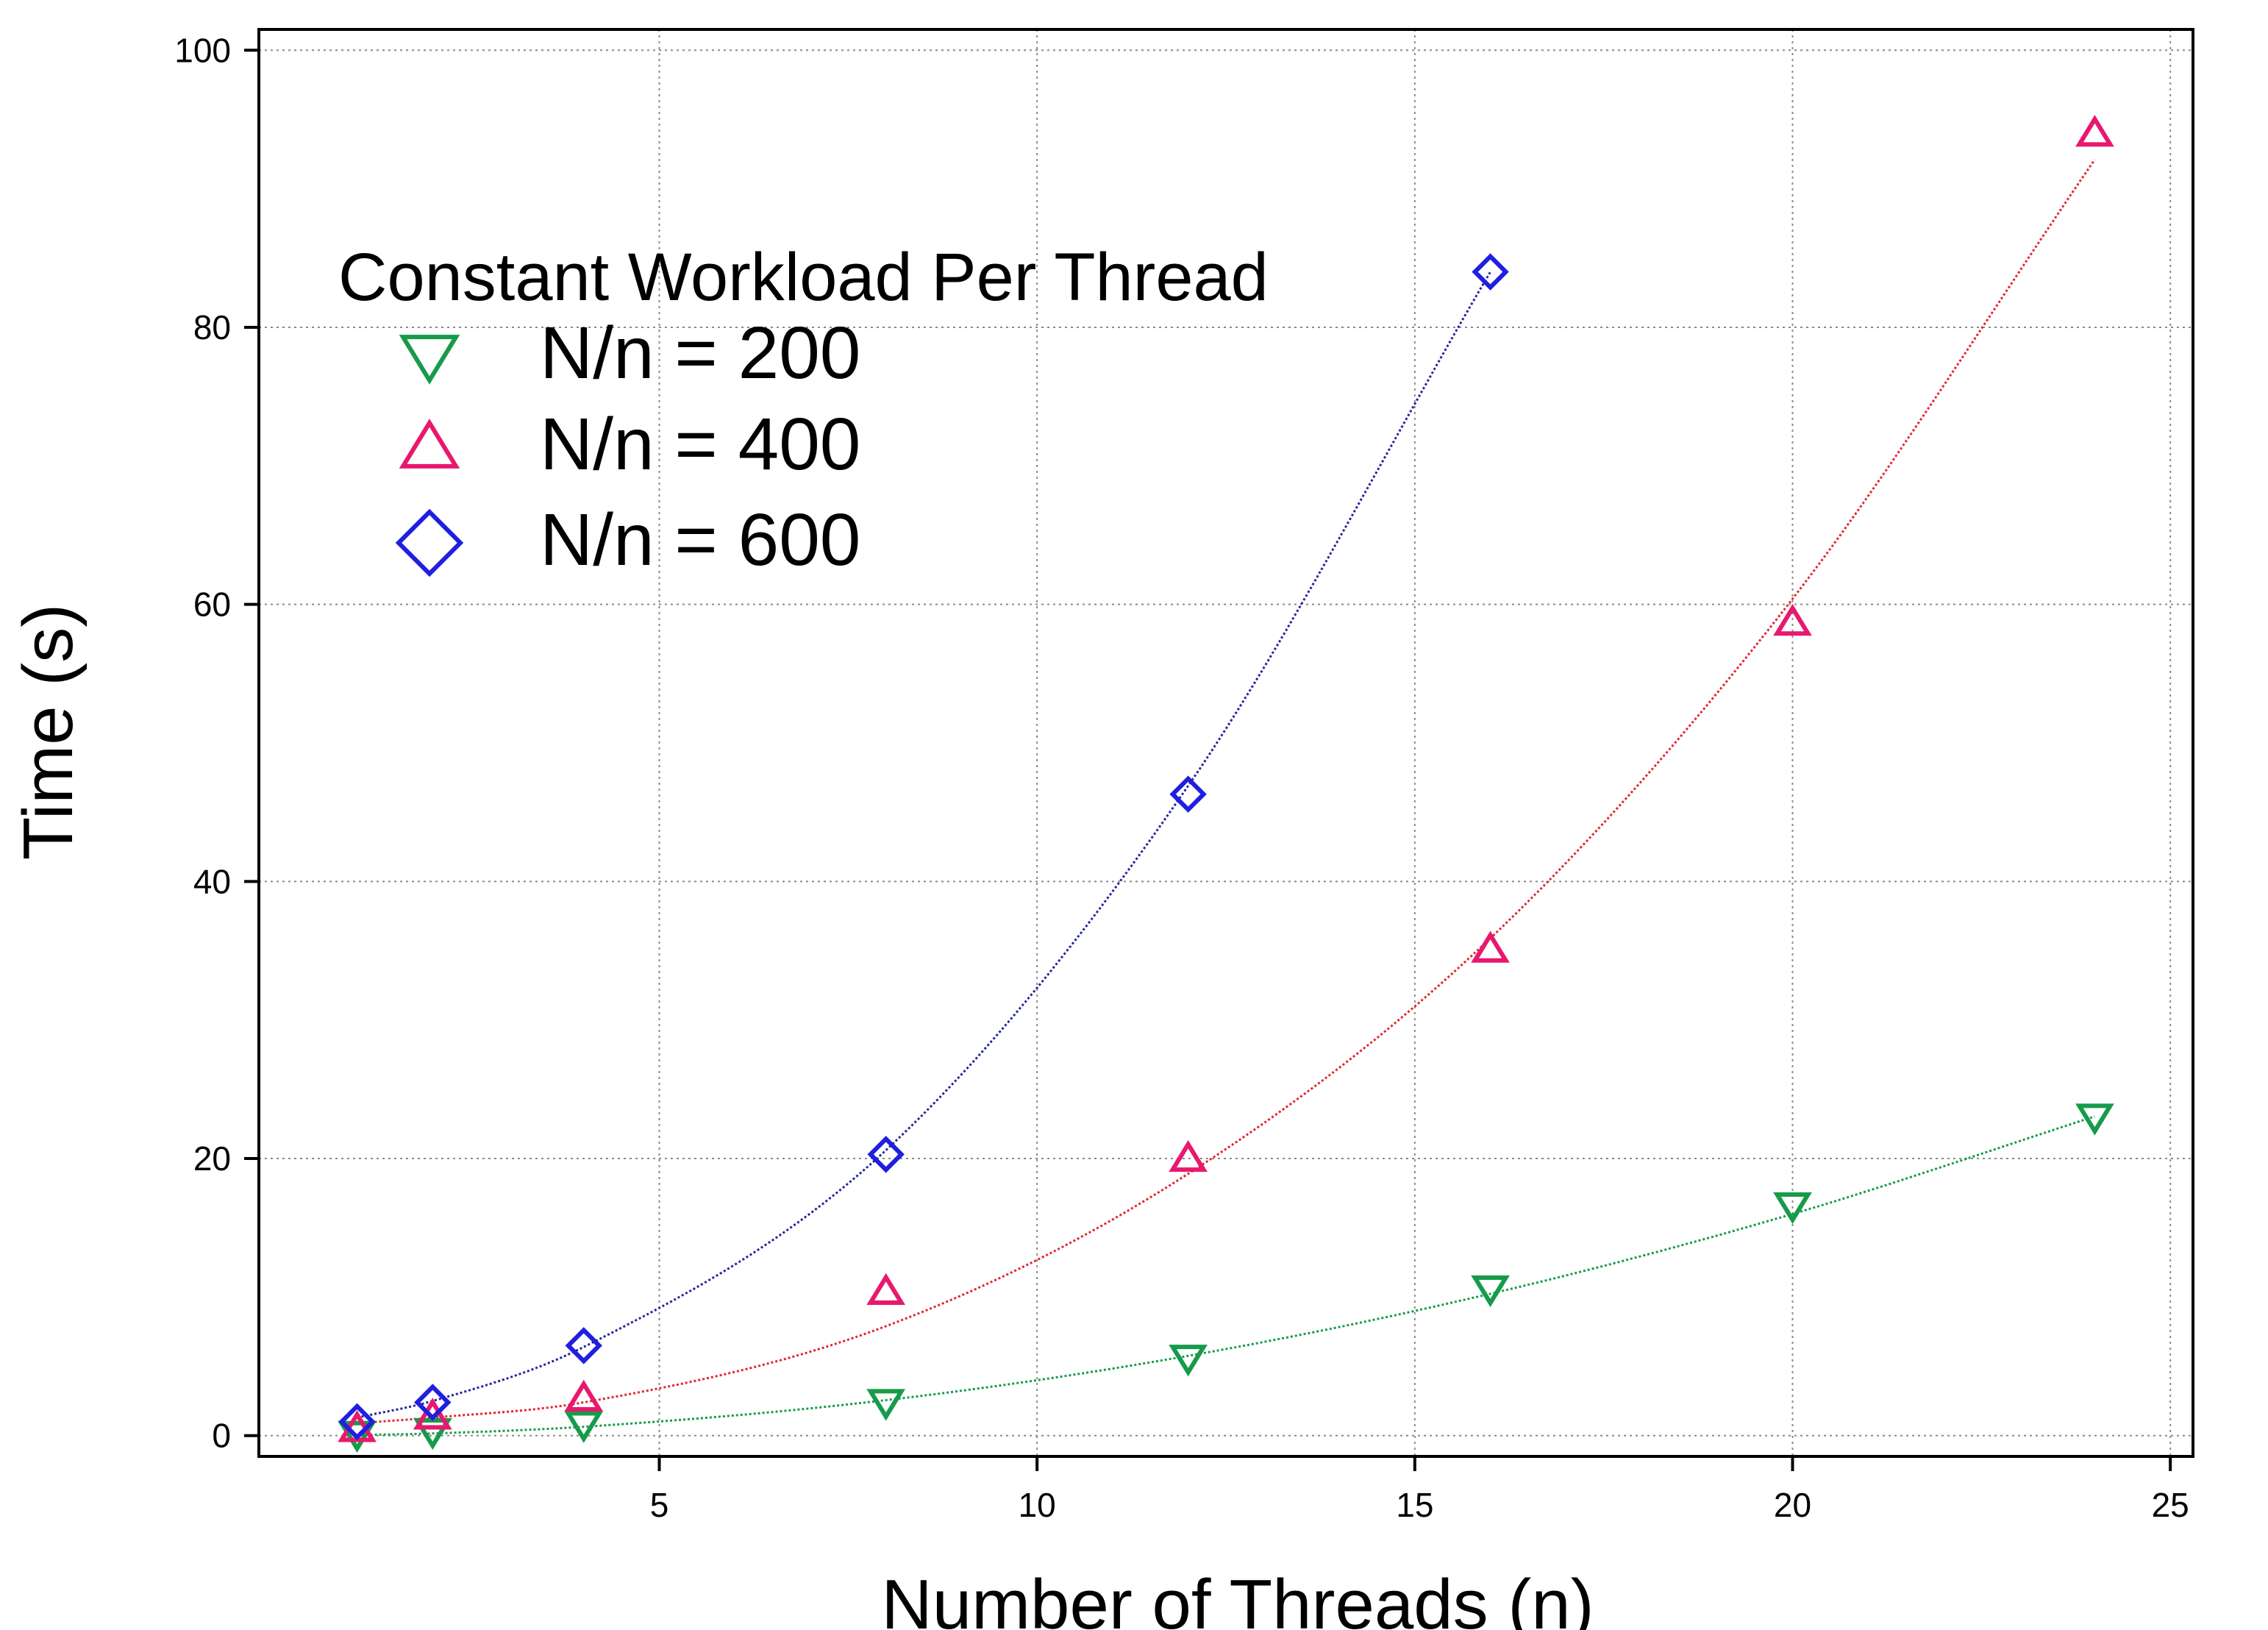 The width and height of the screenshot is (2268, 1630). What do you see at coordinates (1792, 1505) in the screenshot?
I see `x-tick-label: 20` at bounding box center [1792, 1505].